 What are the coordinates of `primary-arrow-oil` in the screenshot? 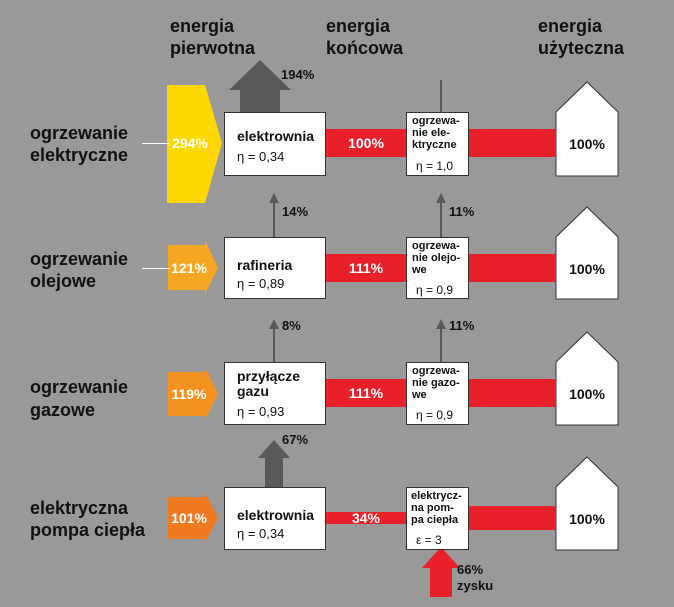 It's located at (193, 267).